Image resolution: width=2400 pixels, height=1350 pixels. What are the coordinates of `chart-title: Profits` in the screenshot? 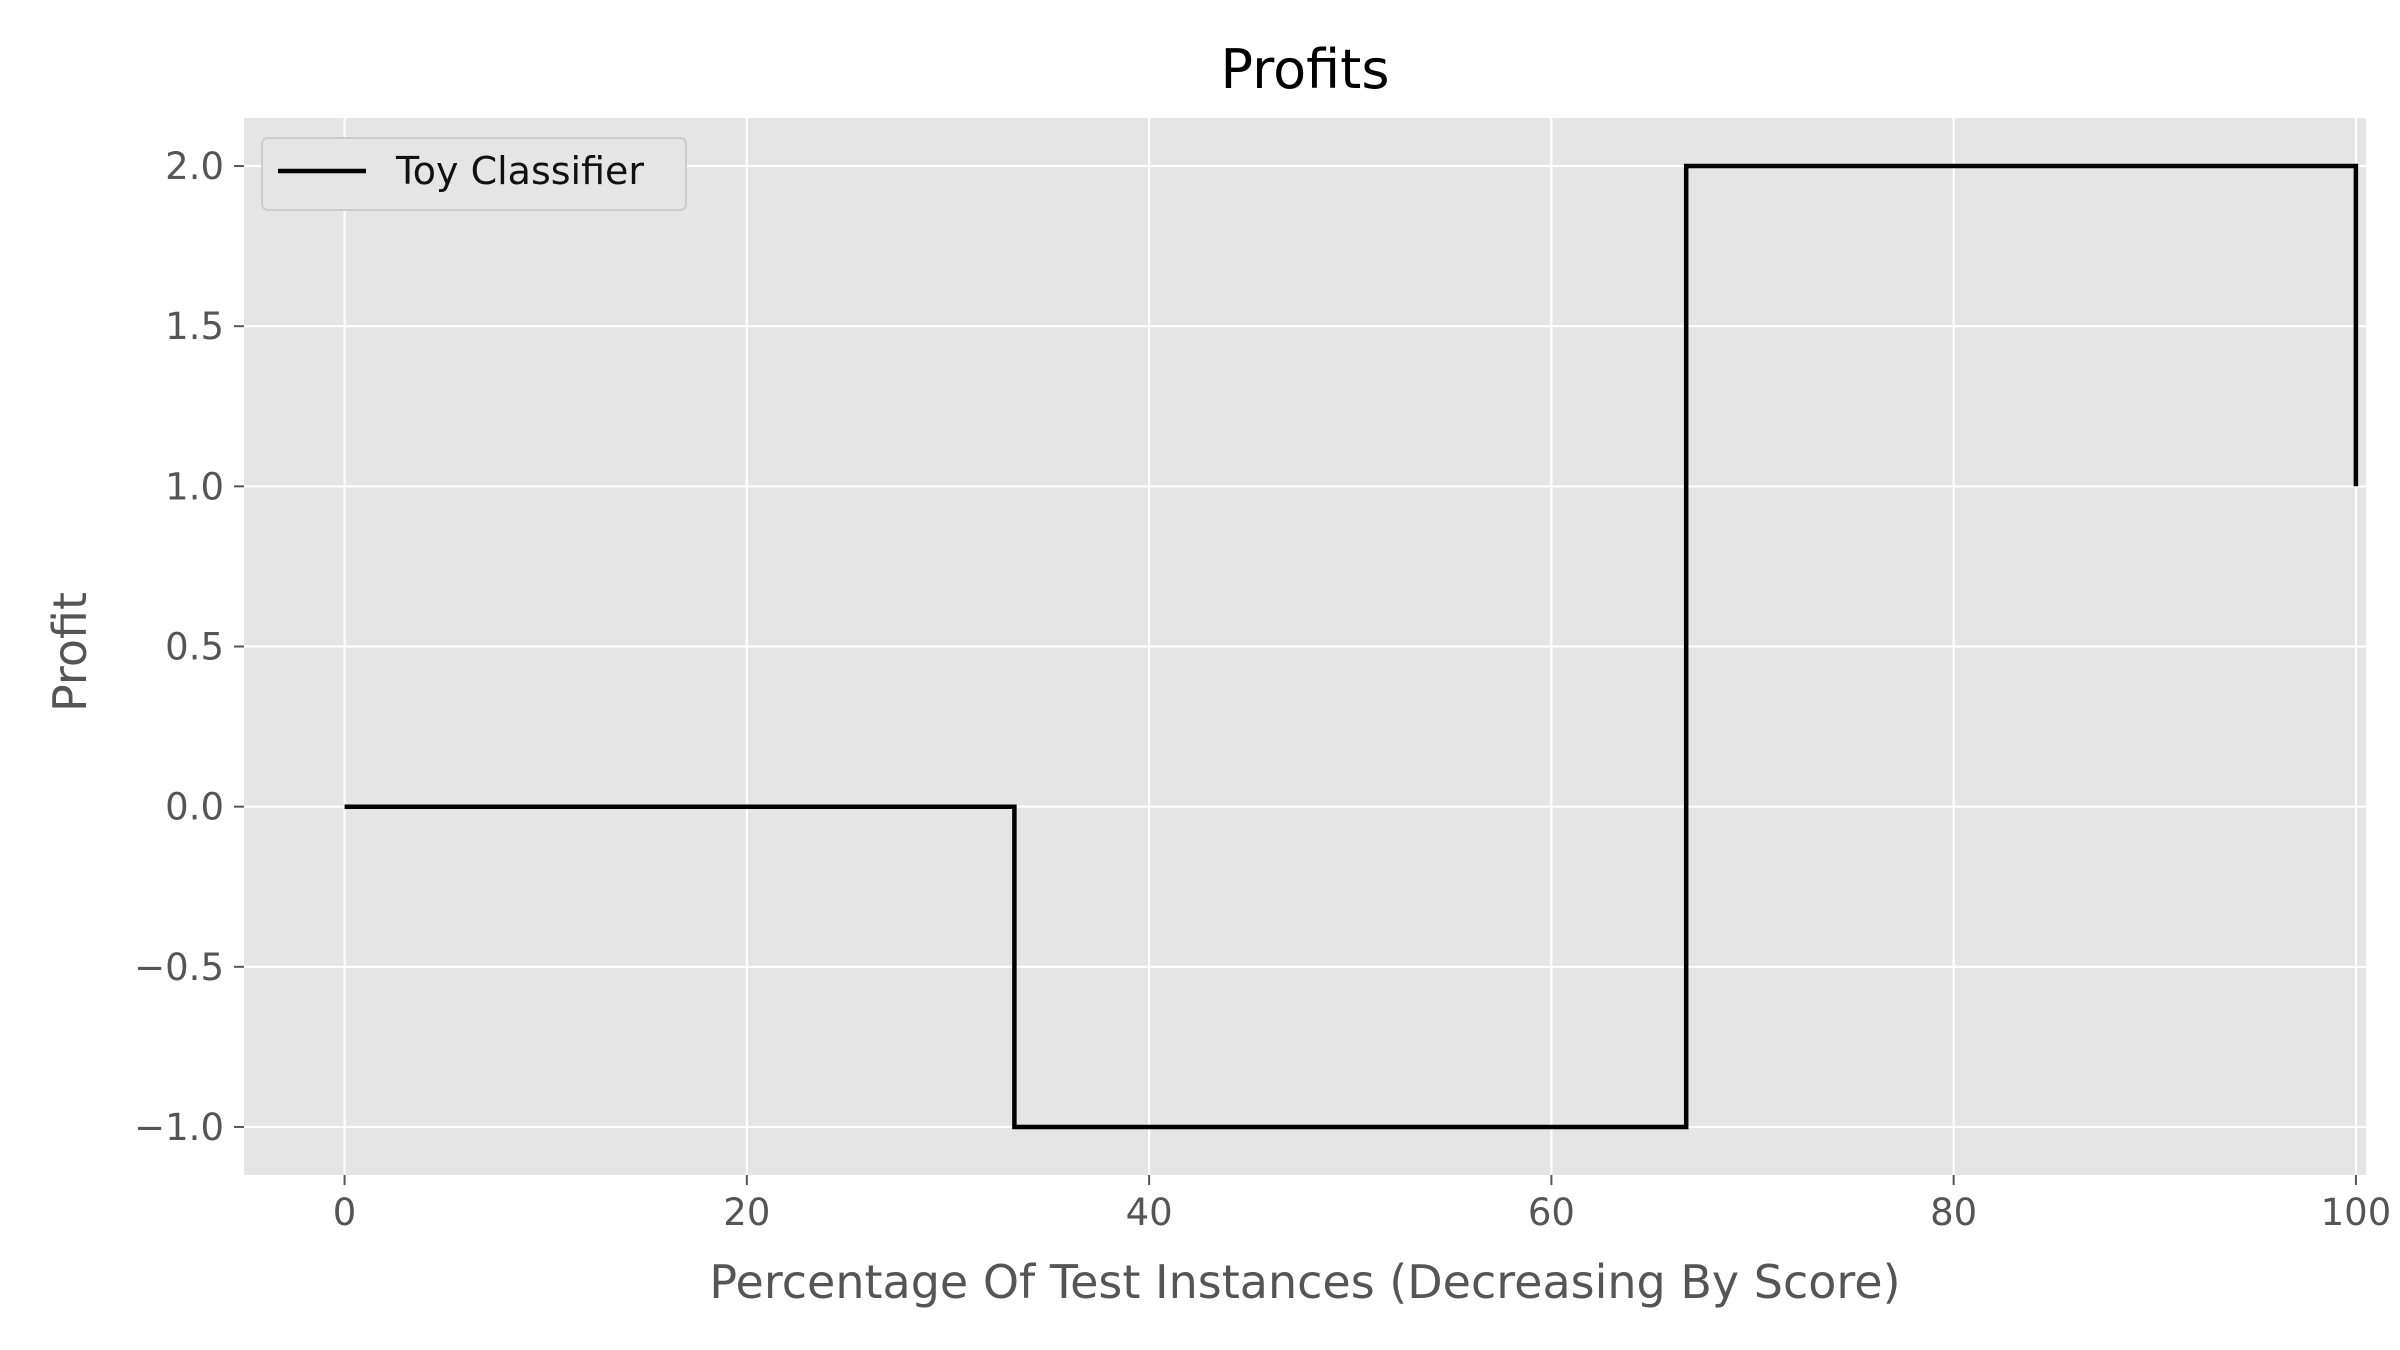 It's located at (1305, 69).